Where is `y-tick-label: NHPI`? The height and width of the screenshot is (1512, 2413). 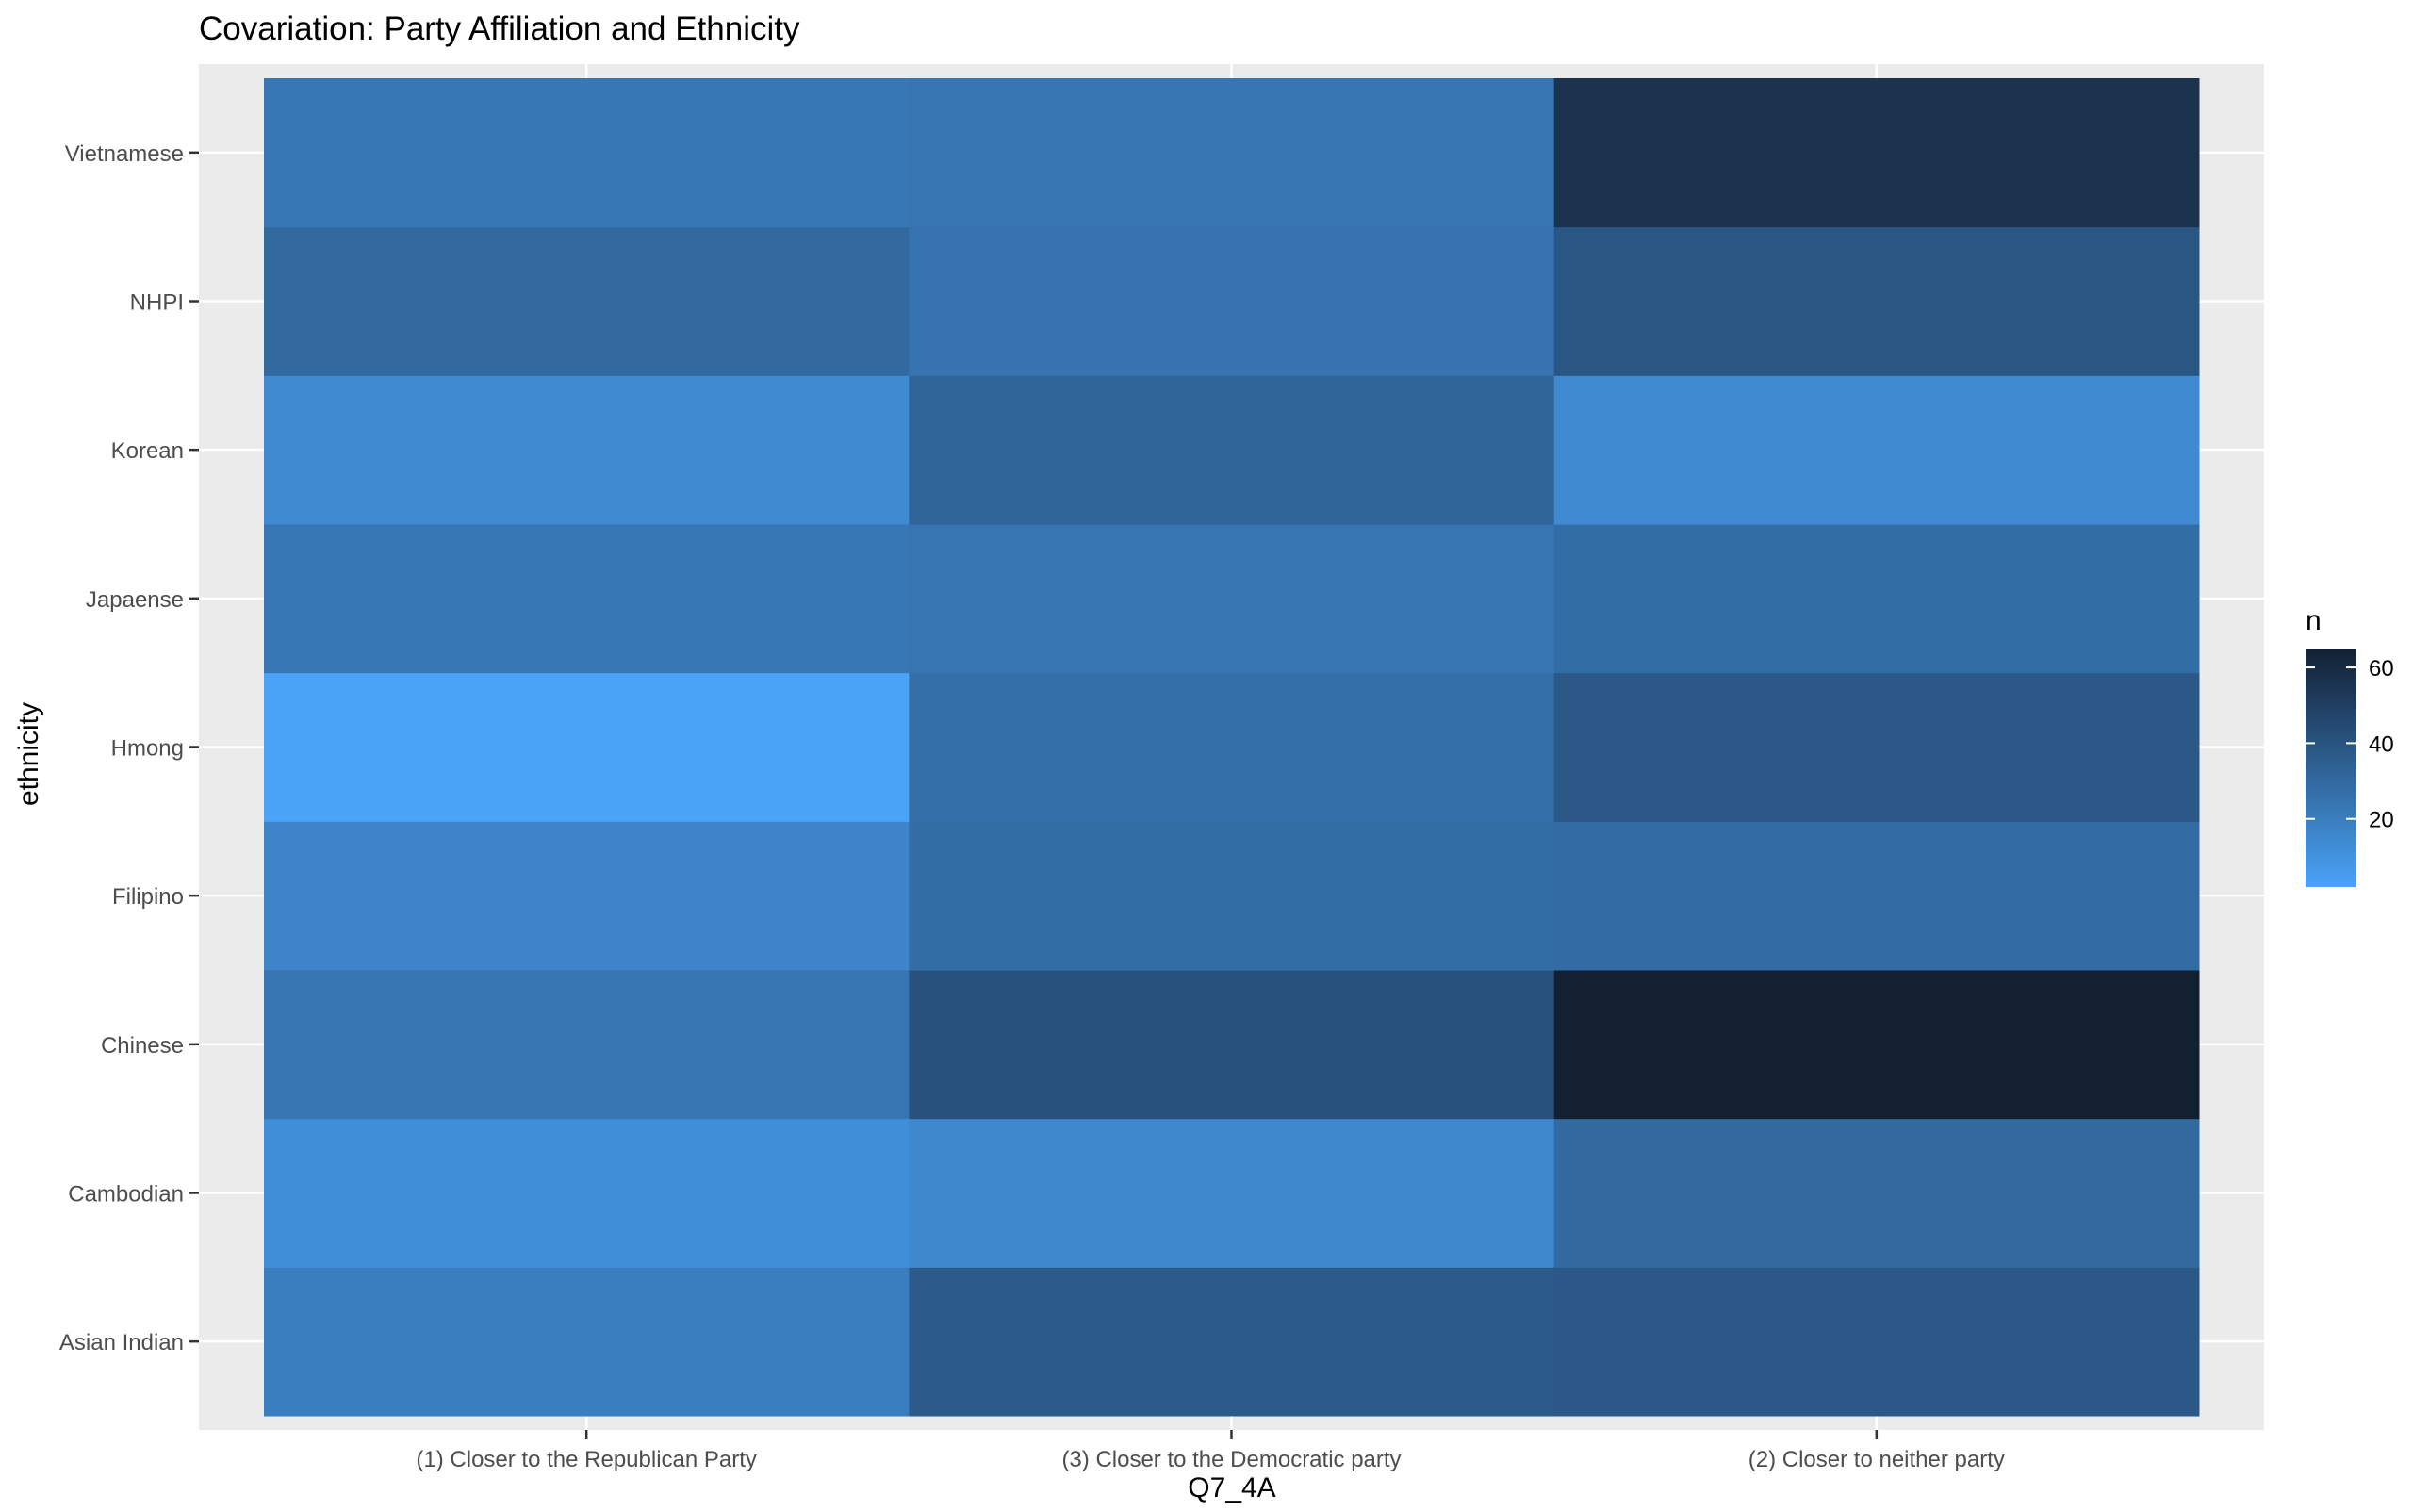
y-tick-label: NHPI is located at coordinates (157, 303).